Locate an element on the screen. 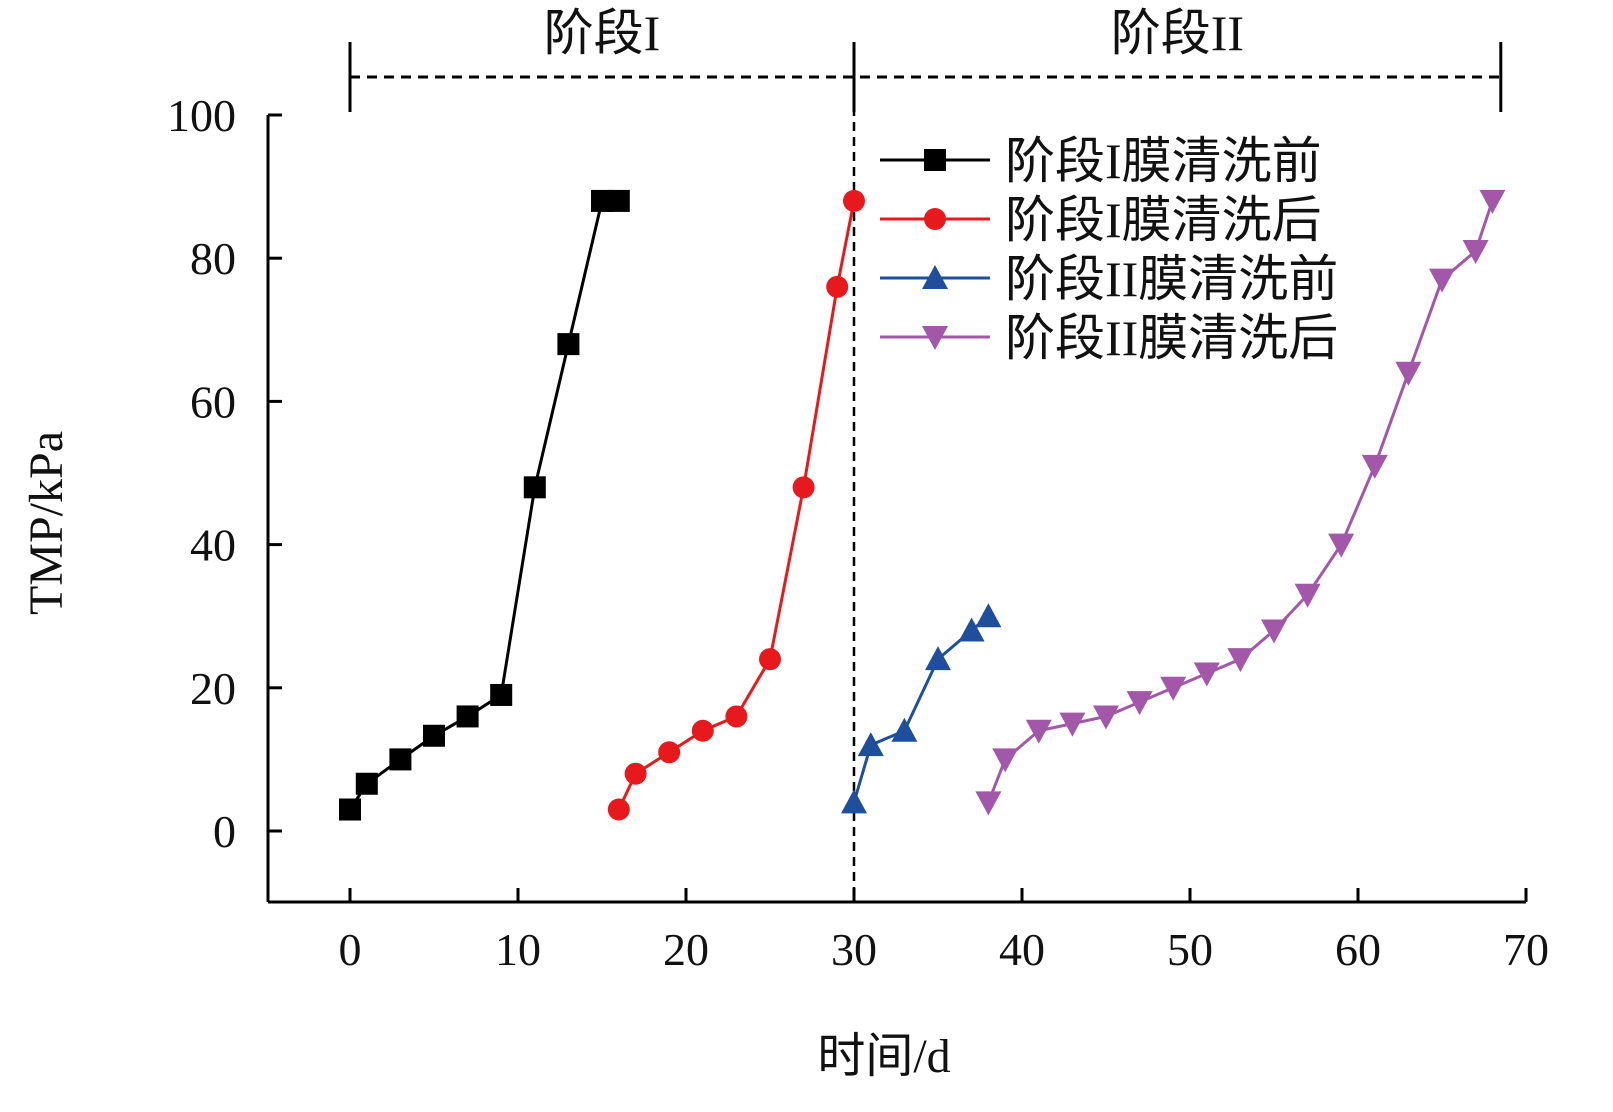  x-tick-label: 30 is located at coordinates (854, 949).